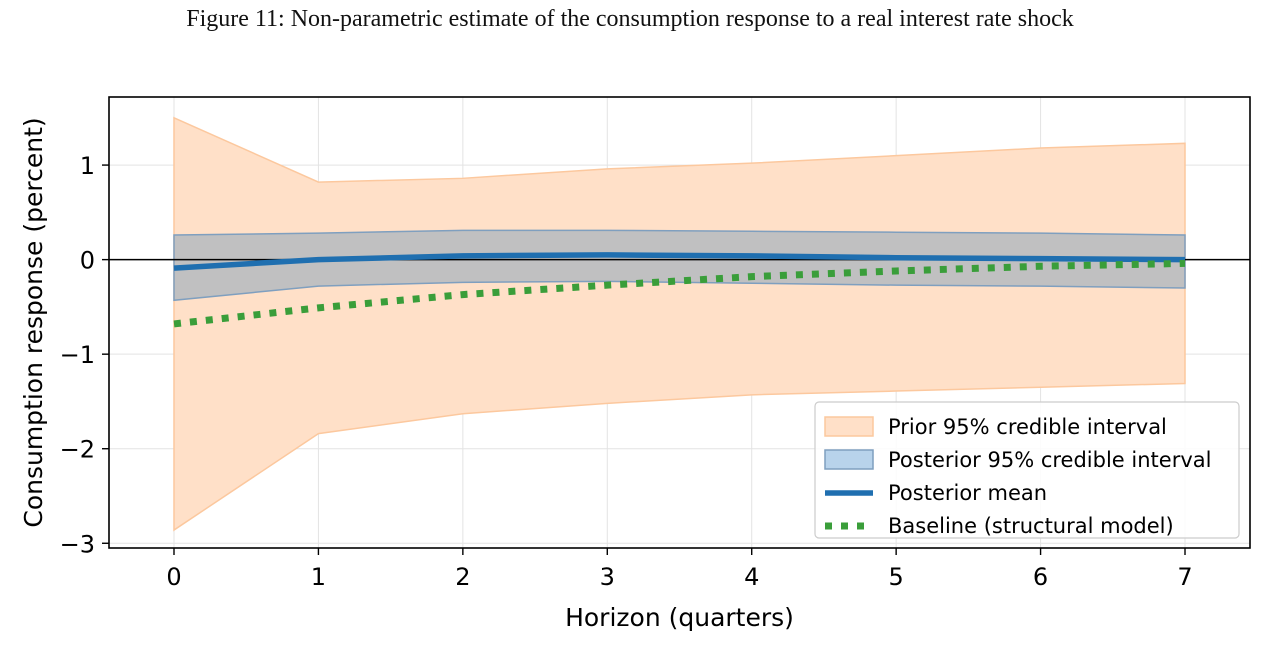  I want to click on x-tick-label: 5, so click(896, 577).